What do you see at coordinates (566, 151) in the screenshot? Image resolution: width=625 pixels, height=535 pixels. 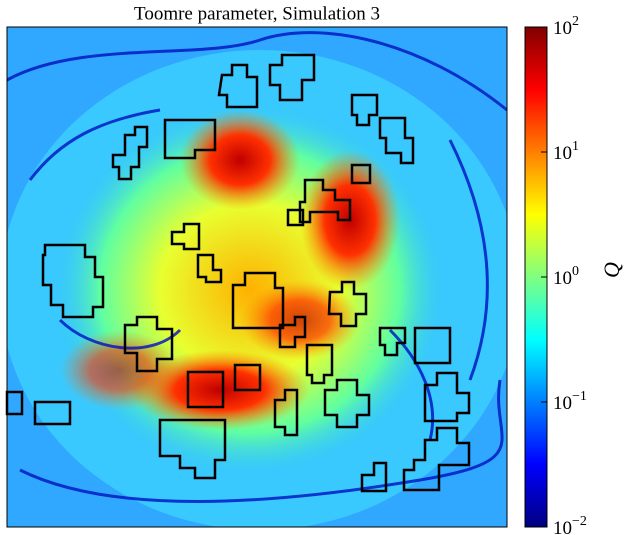 I see `colorbar-tick-label: 10¹` at bounding box center [566, 151].